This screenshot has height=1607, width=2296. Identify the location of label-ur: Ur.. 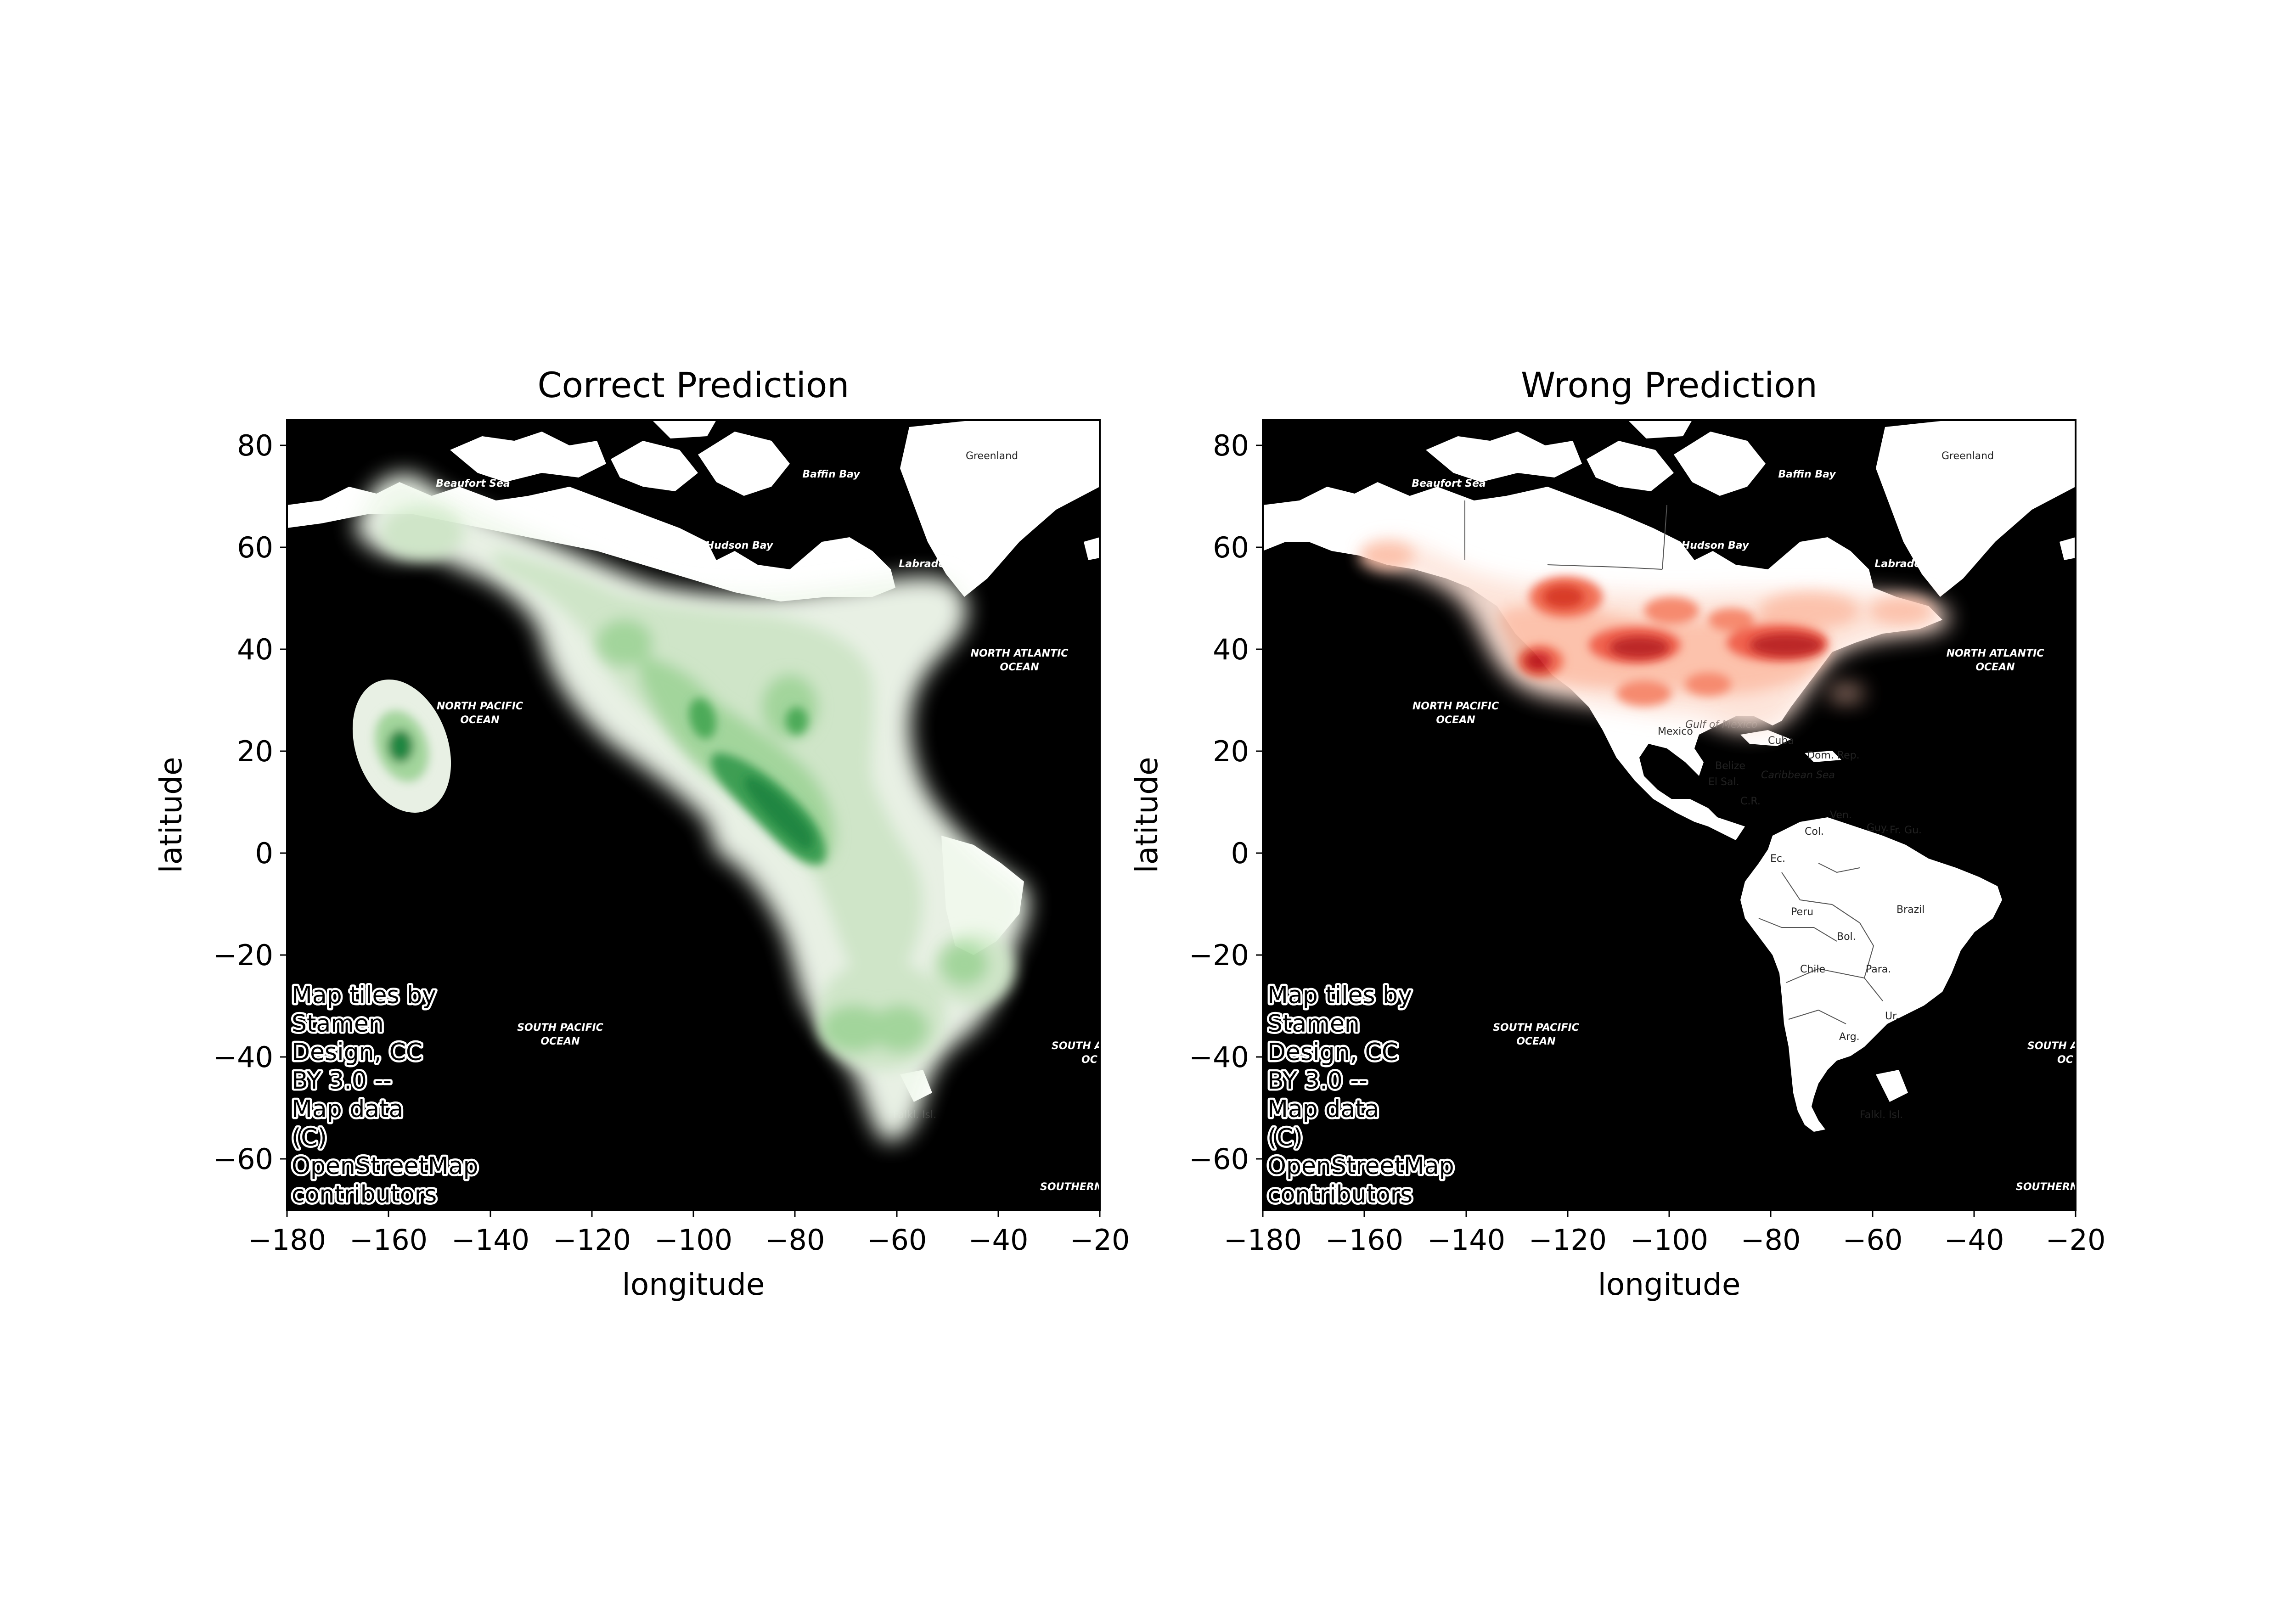
(1892, 1016).